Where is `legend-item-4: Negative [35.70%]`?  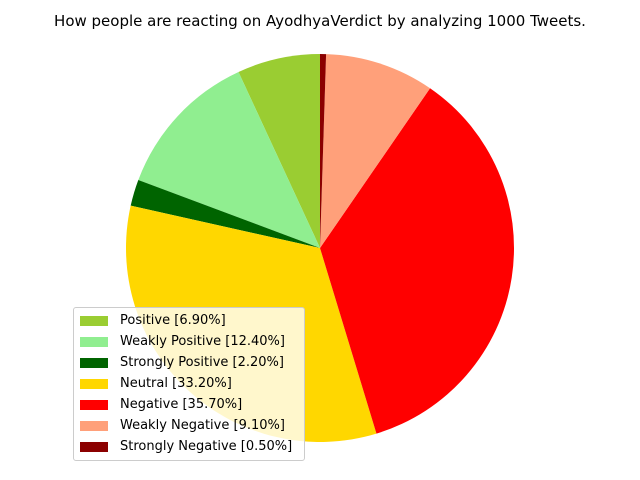 legend-item-4: Negative [35.70%] is located at coordinates (189, 404).